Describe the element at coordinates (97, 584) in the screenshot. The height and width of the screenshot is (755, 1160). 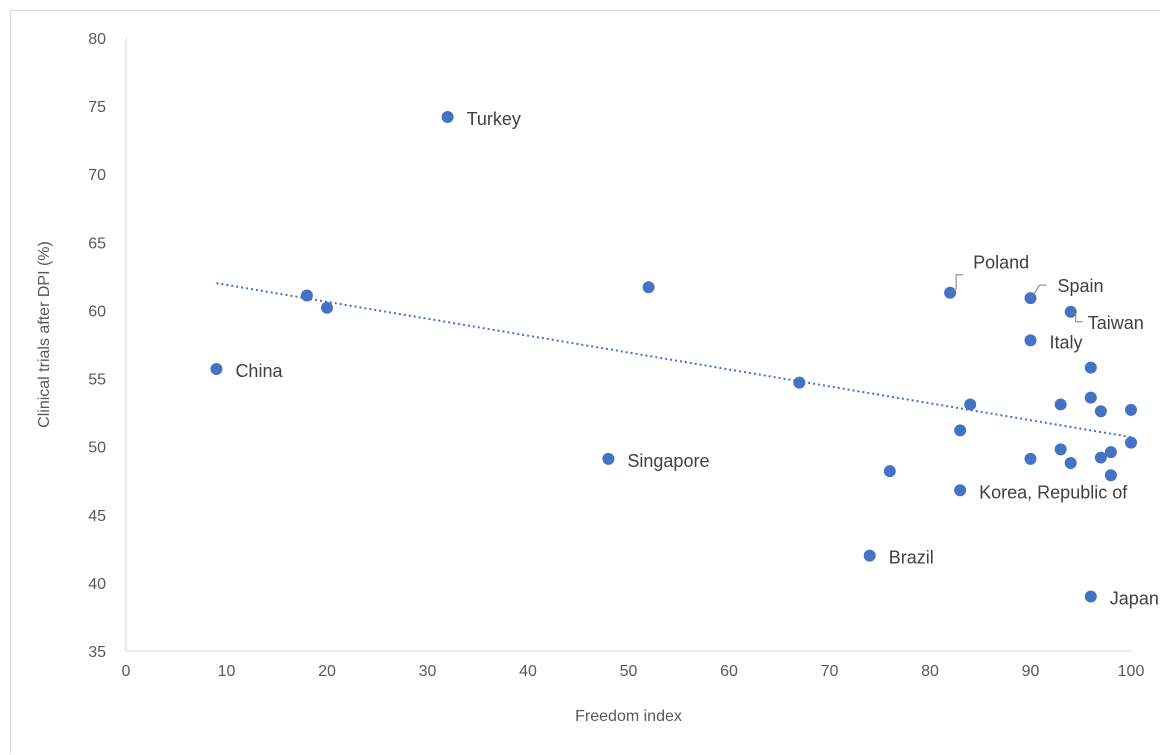
I see `y-tick-label: 40` at that location.